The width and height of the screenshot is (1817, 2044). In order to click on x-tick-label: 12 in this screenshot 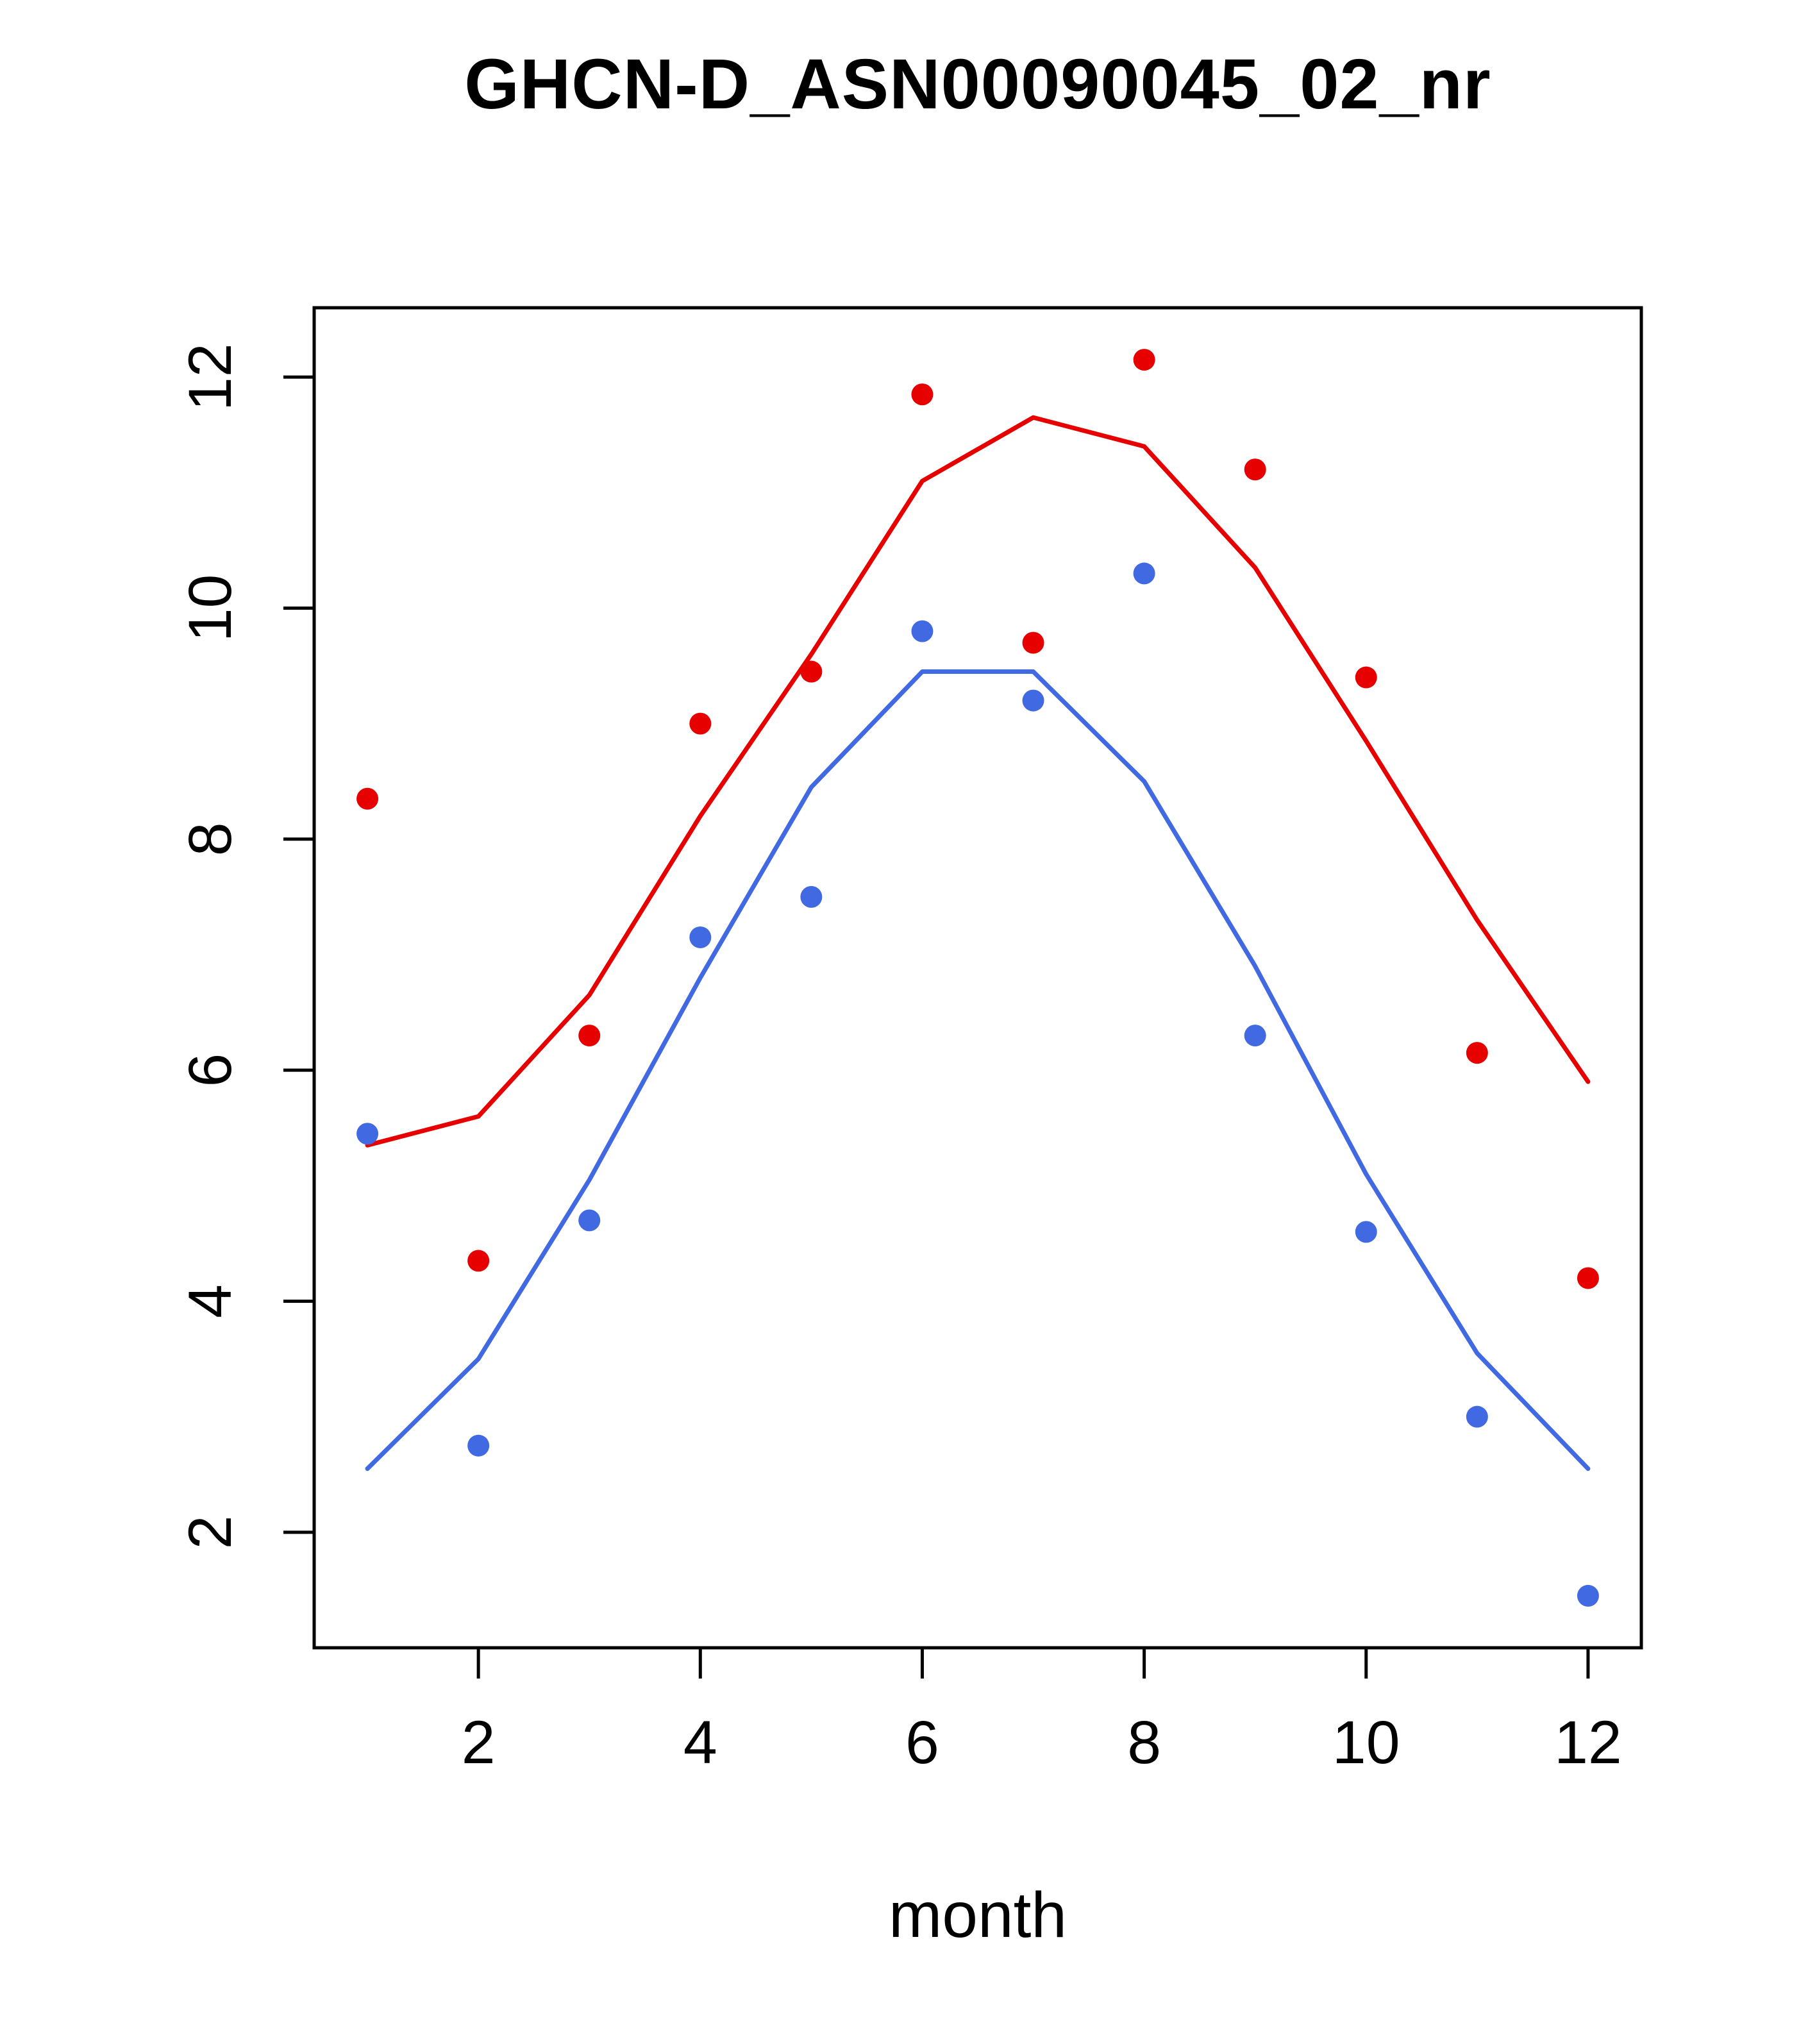, I will do `click(1588, 1743)`.